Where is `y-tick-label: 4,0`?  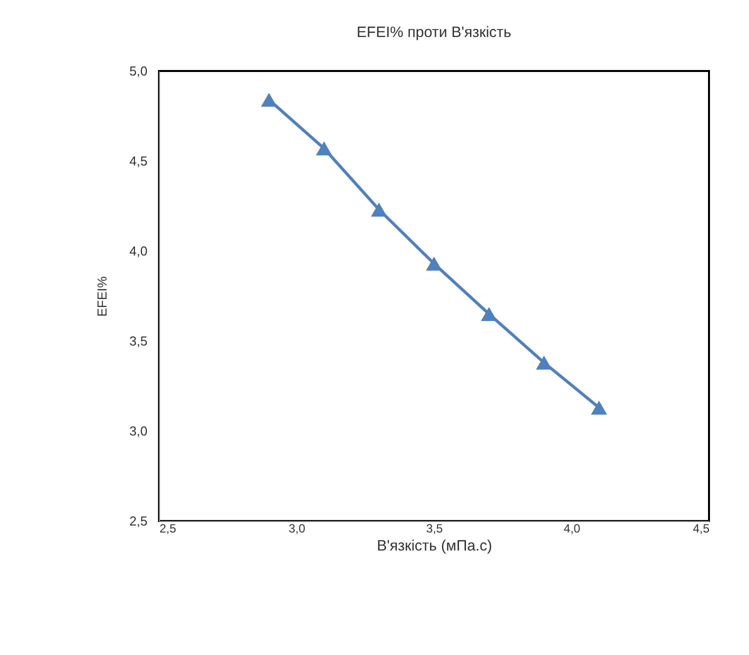
y-tick-label: 4,0 is located at coordinates (138, 251).